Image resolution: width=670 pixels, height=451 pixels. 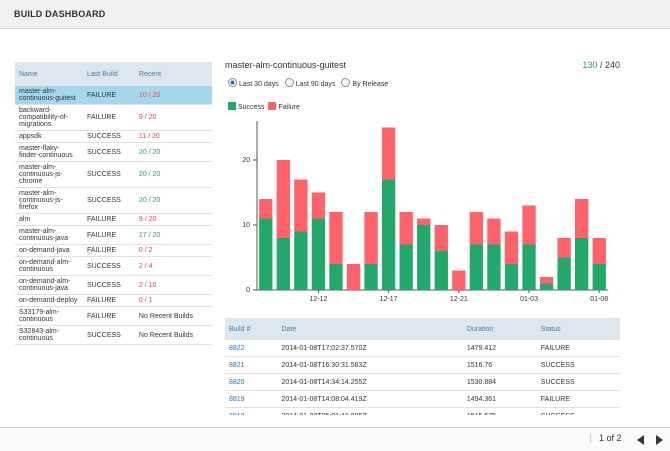 I want to click on range-options: Last 30 days Last 90 days By Release, so click(x=308, y=83).